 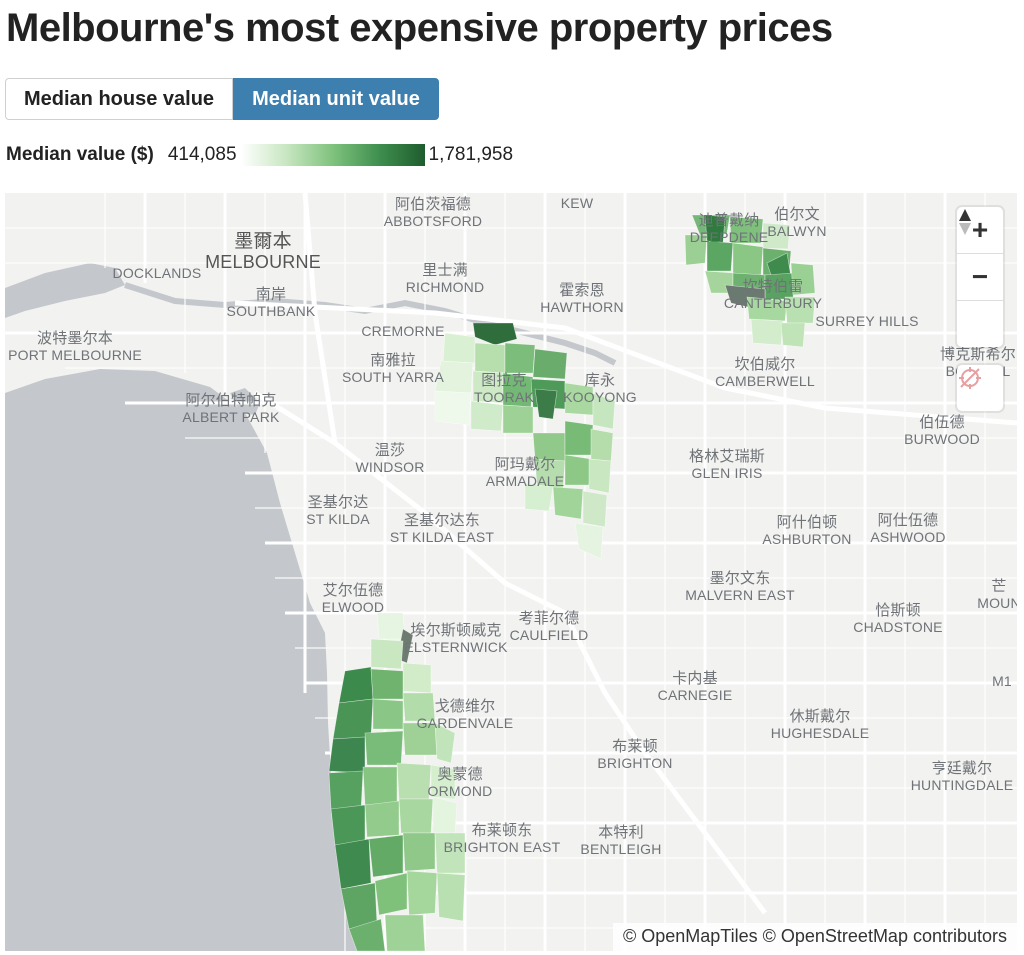 What do you see at coordinates (80, 154) in the screenshot?
I see `legend-label: Median value ($)` at bounding box center [80, 154].